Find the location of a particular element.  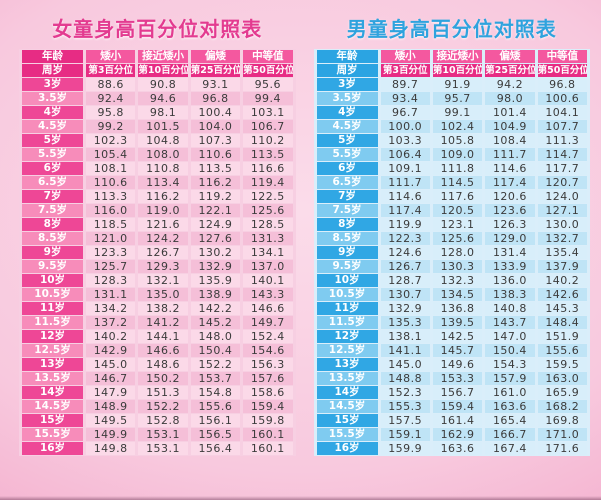

height-value-cell: 165.4 is located at coordinates (510, 420).